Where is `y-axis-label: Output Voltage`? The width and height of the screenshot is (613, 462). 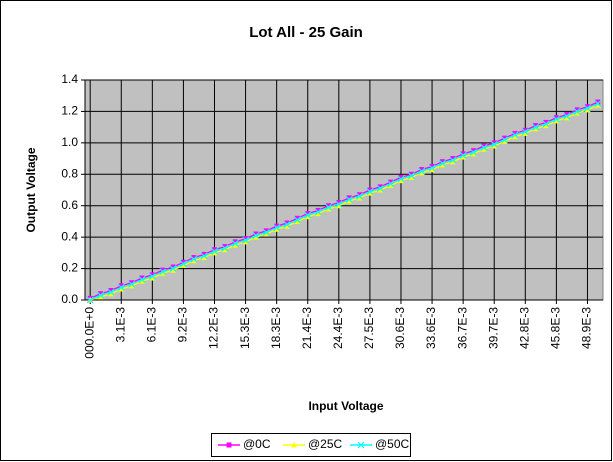 y-axis-label: Output Voltage is located at coordinates (31, 189).